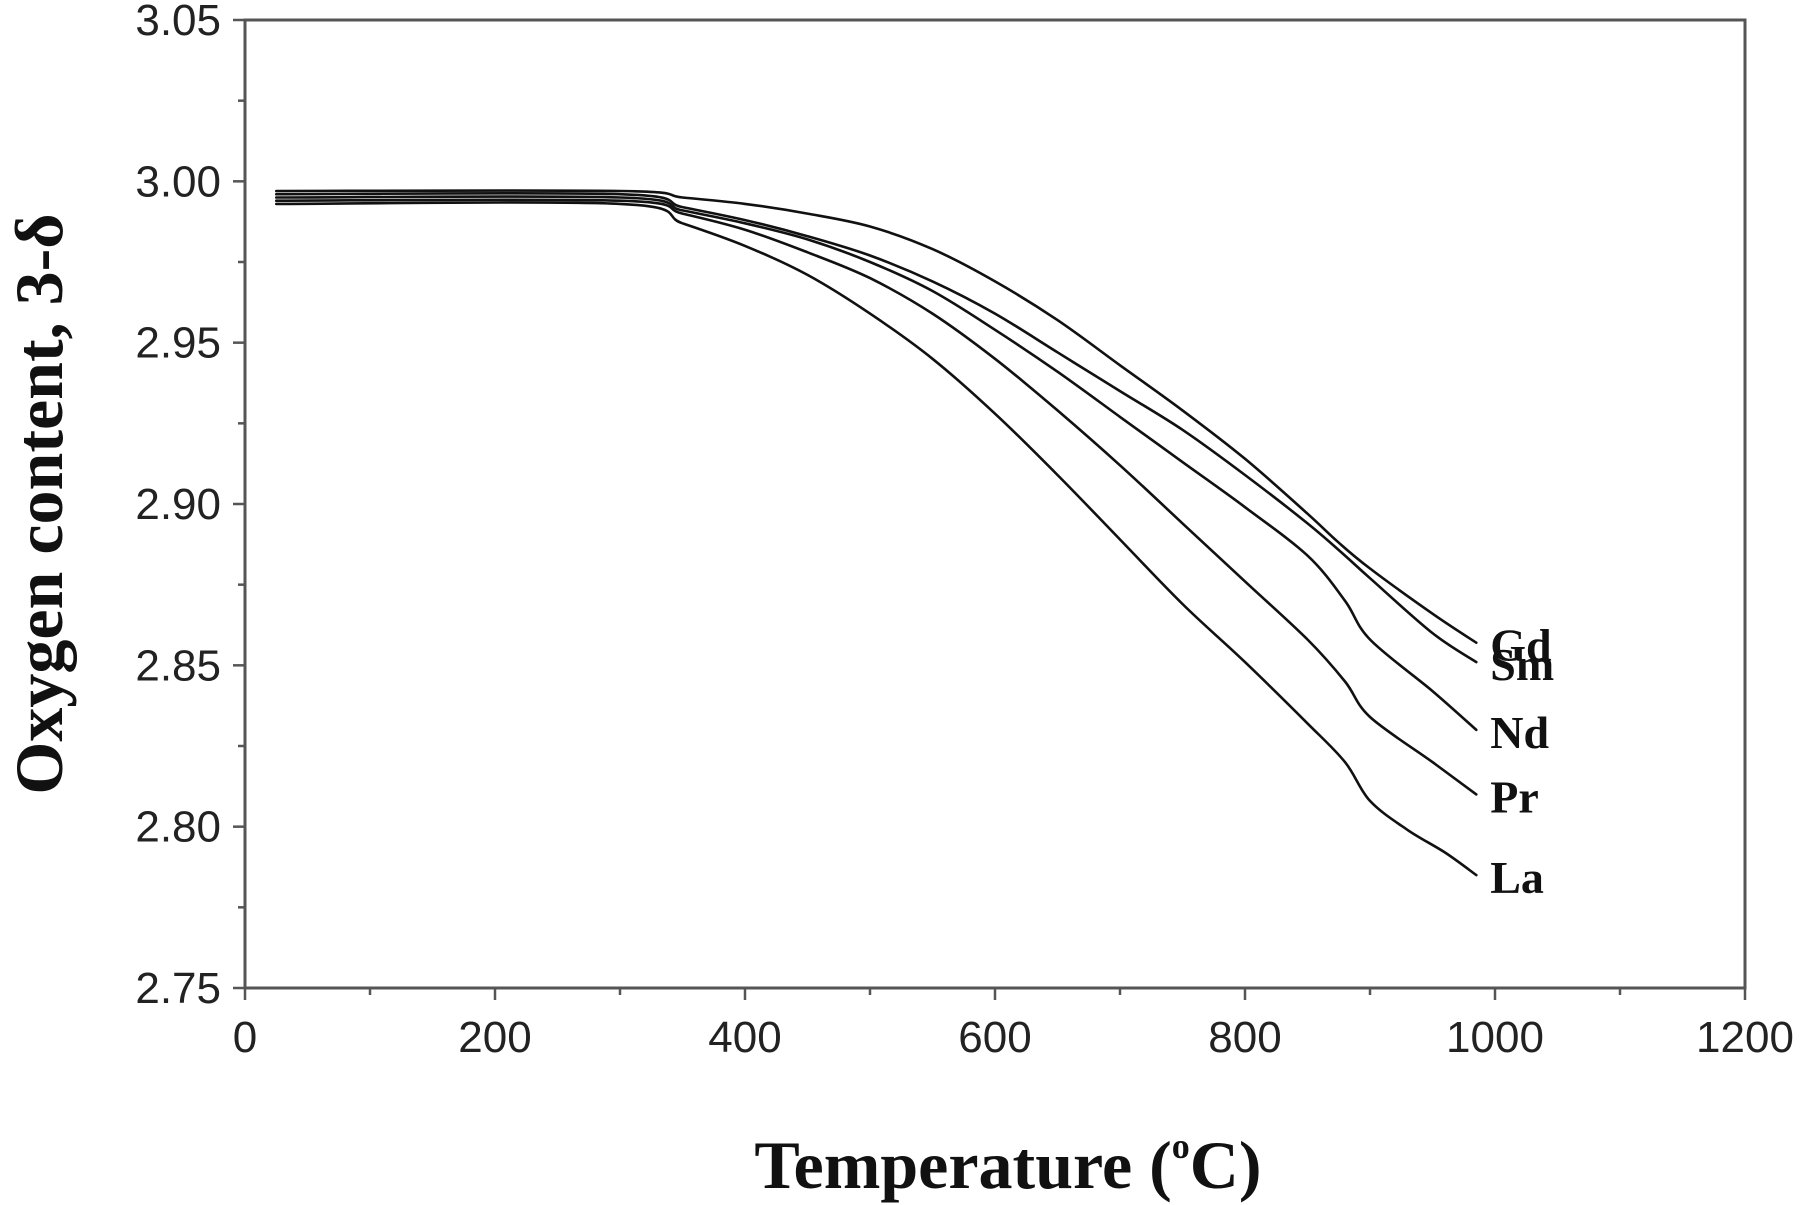  What do you see at coordinates (178, 181) in the screenshot?
I see `y-tick-label: 3.00` at bounding box center [178, 181].